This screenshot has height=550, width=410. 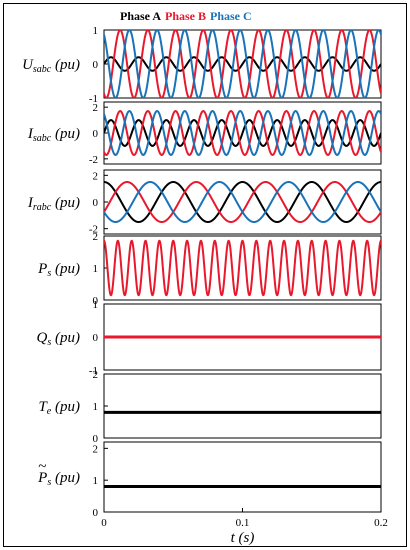 I want to click on x-tick-label: 0, so click(x=104, y=523).